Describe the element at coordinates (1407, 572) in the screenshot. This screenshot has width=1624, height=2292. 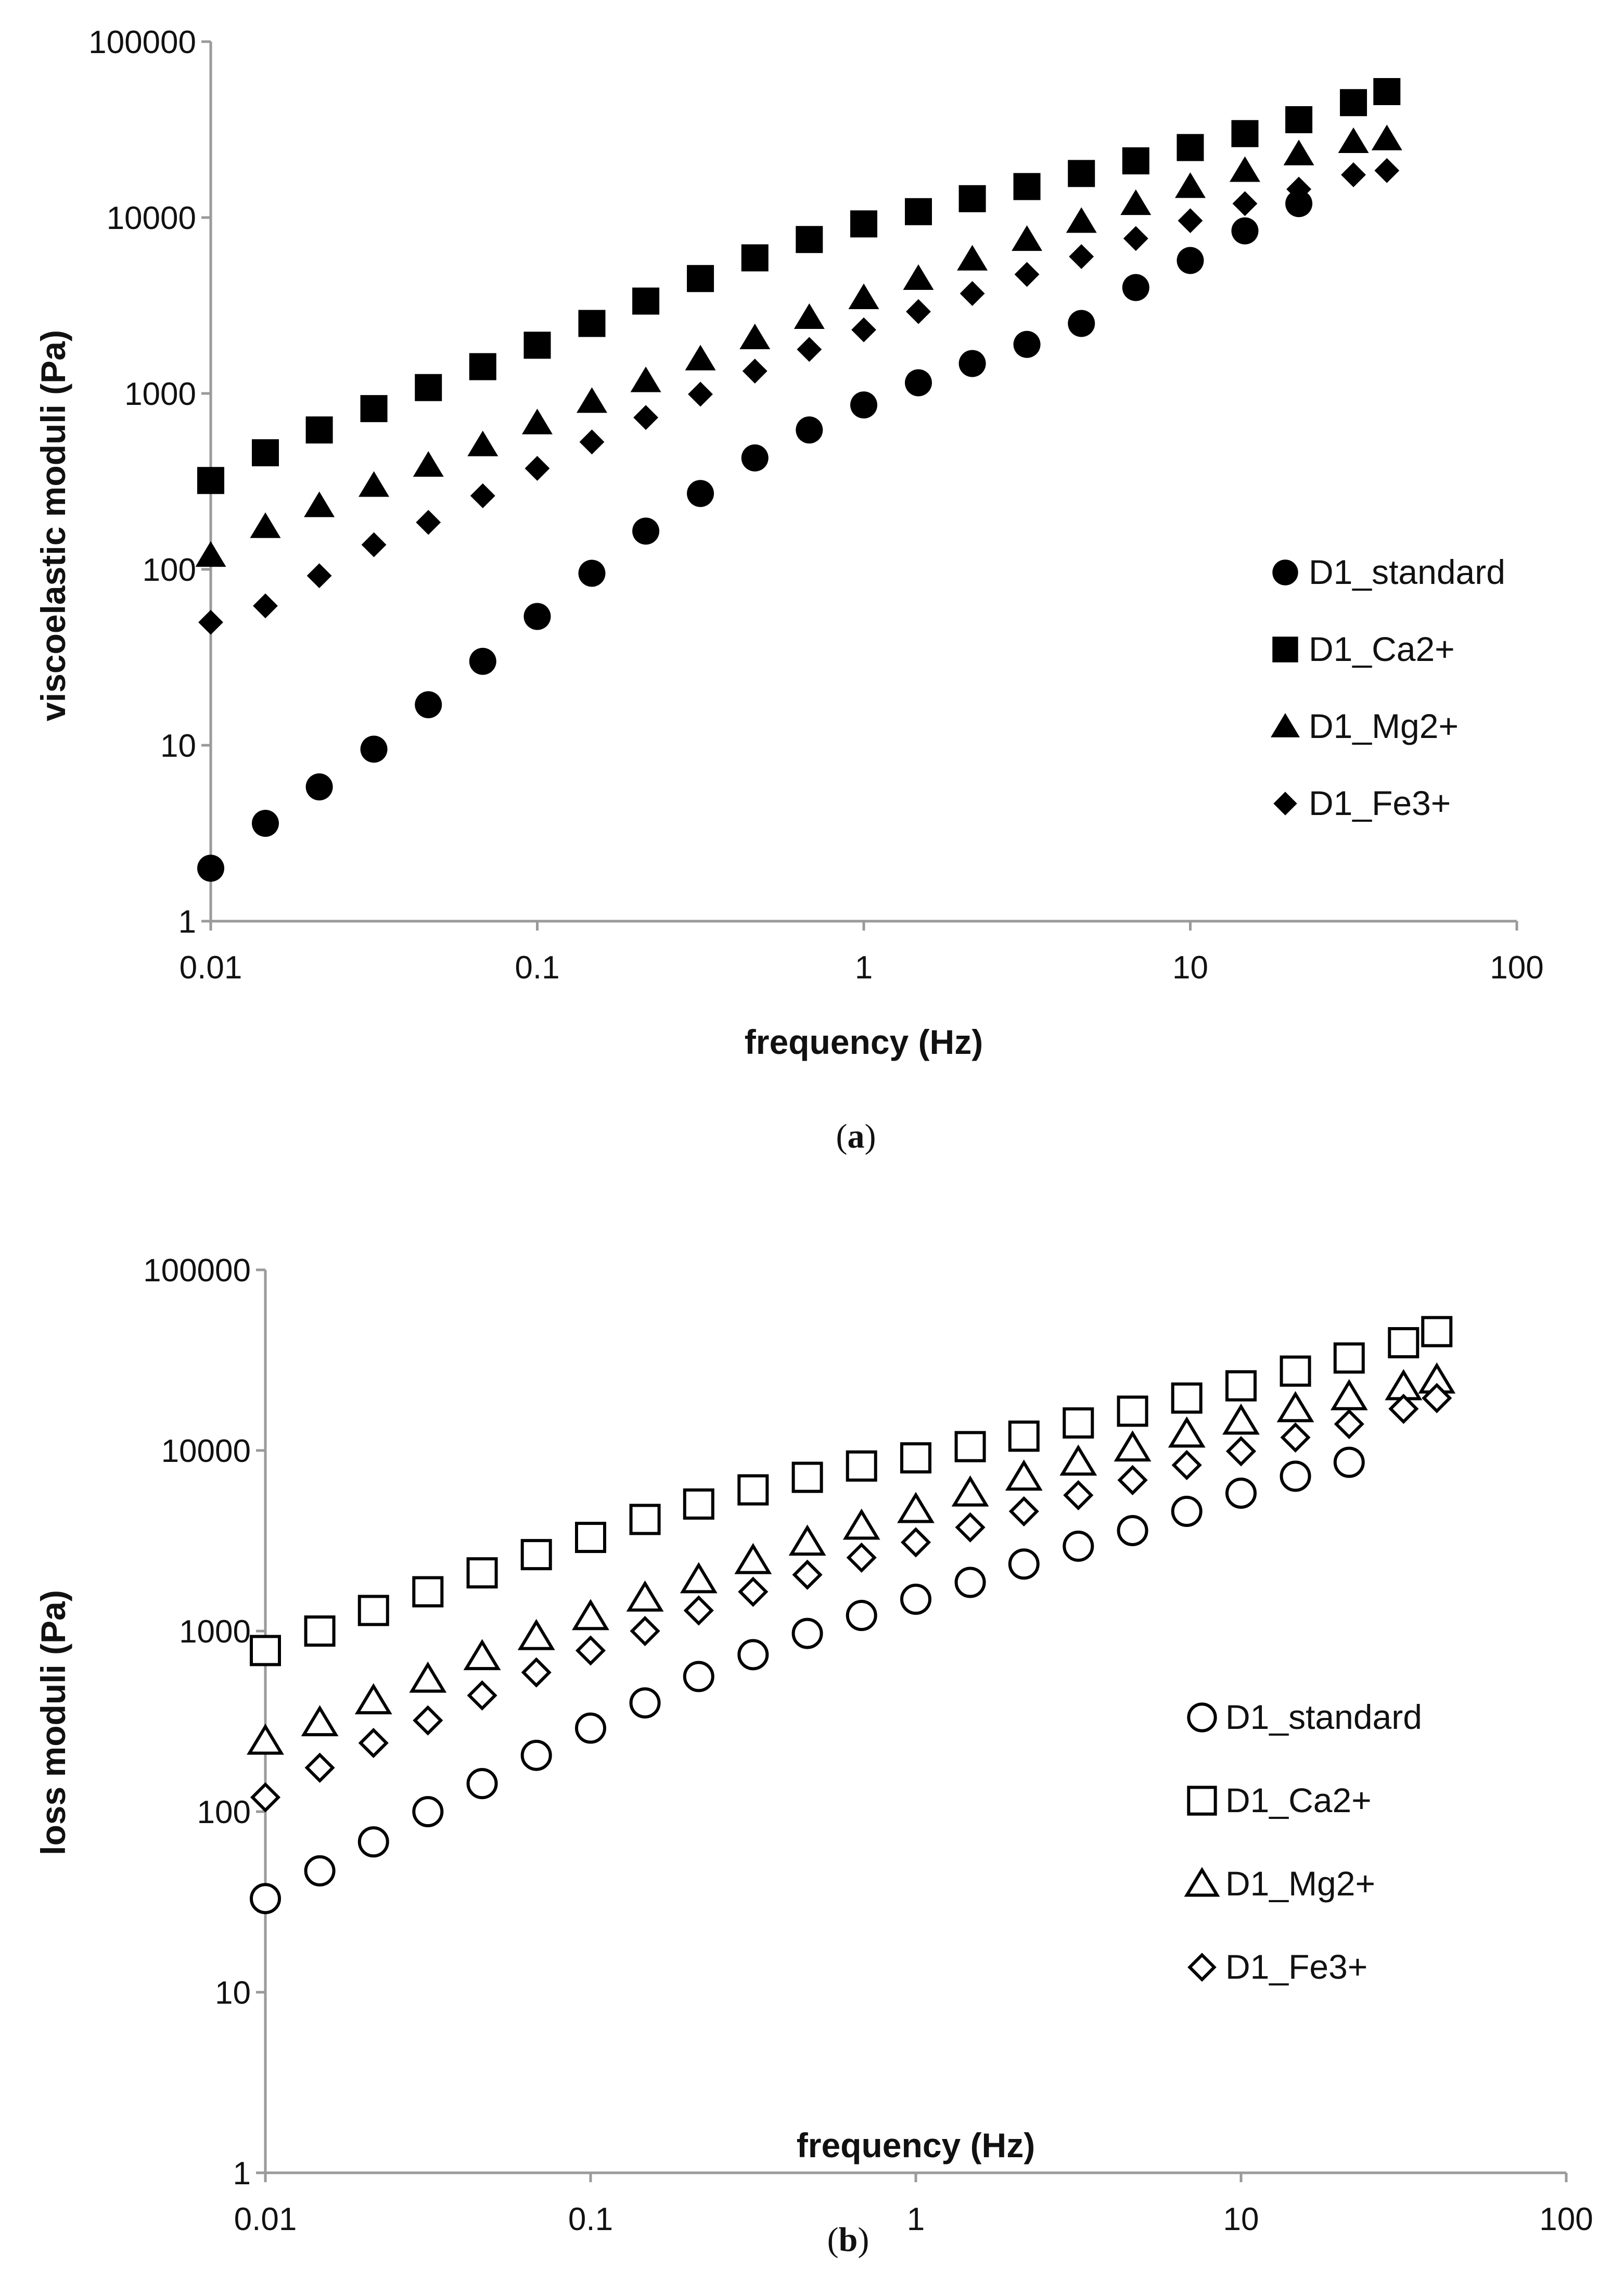
I see `legend-label: D1_standard` at that location.